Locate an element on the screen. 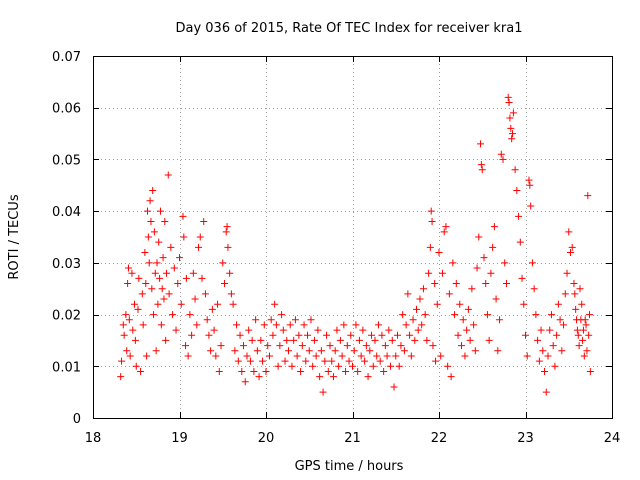 The width and height of the screenshot is (640, 480). y-tick-label: 0.04 is located at coordinates (66, 212).